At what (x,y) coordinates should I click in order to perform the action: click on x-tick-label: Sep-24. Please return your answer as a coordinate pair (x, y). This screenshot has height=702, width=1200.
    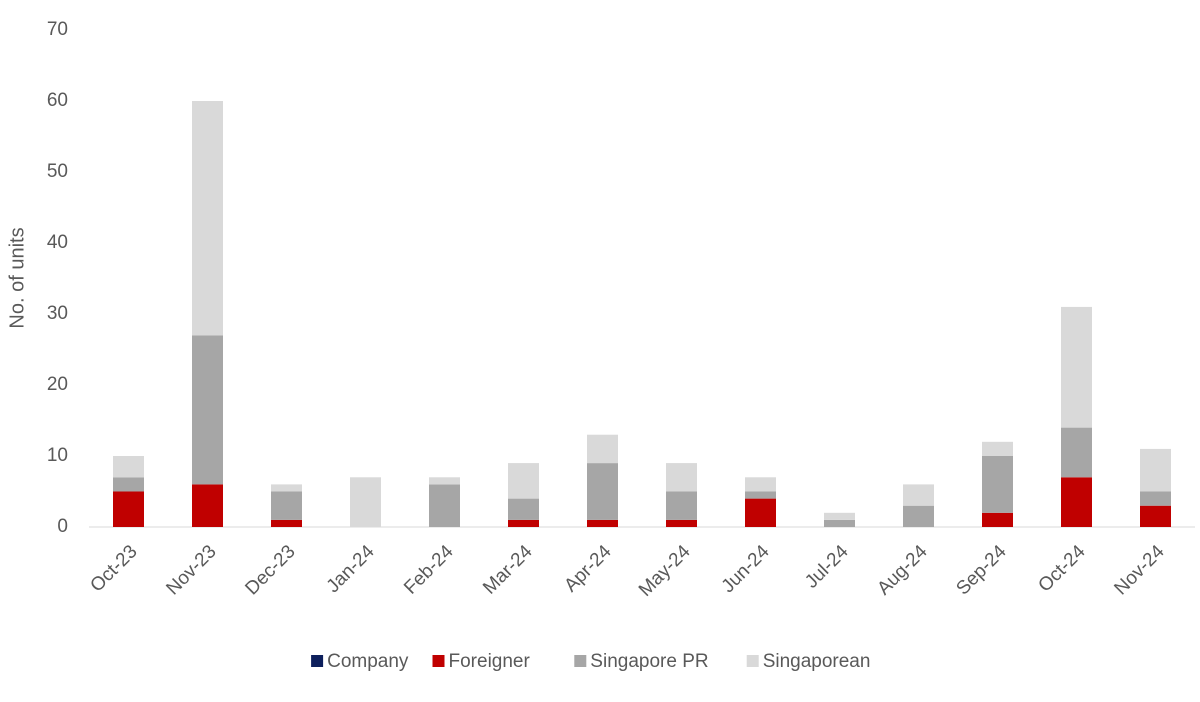
    Looking at the image, I should click on (981, 570).